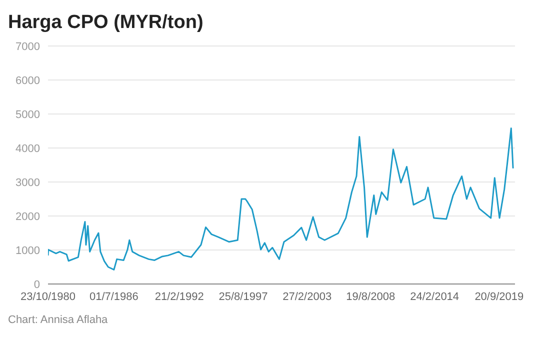 This screenshot has height=349, width=537. What do you see at coordinates (28, 216) in the screenshot?
I see `y-tick-label: 2000` at bounding box center [28, 216].